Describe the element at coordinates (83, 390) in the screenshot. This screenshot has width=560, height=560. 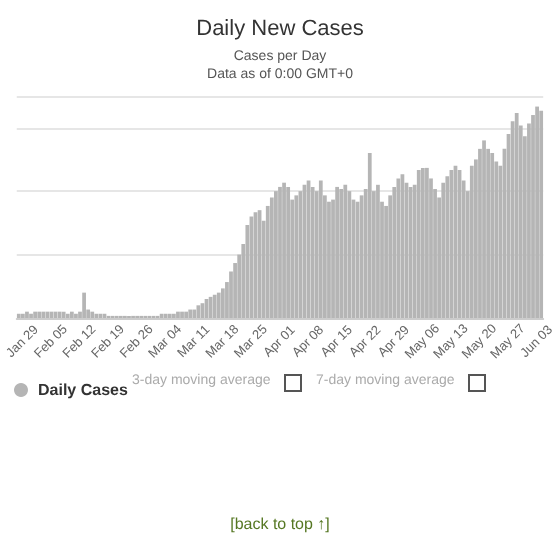
I see `legend-label: Daily Cases` at that location.